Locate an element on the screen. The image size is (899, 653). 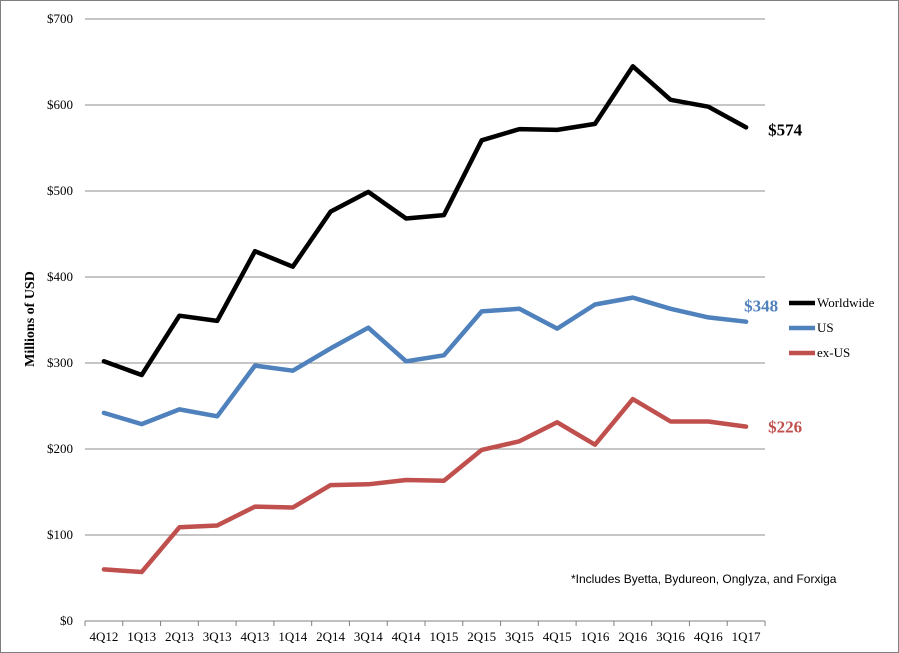
end-label-us: $348 is located at coordinates (761, 306).